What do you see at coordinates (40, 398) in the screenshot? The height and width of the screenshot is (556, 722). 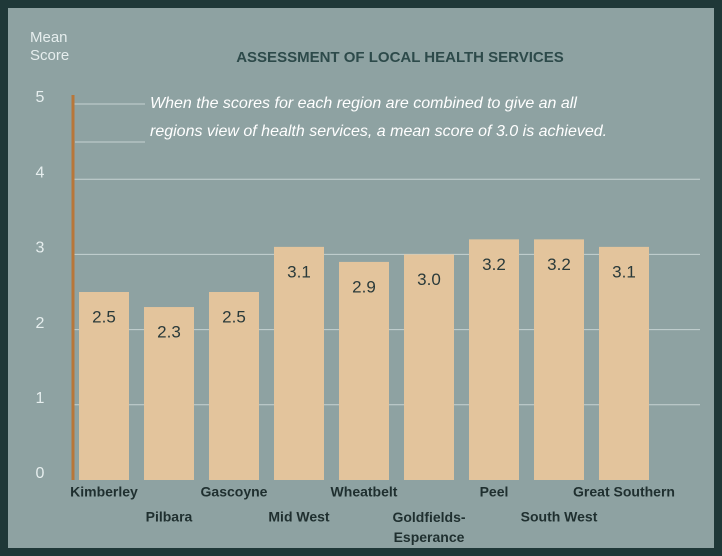 I see `y-tick-label: 1` at bounding box center [40, 398].